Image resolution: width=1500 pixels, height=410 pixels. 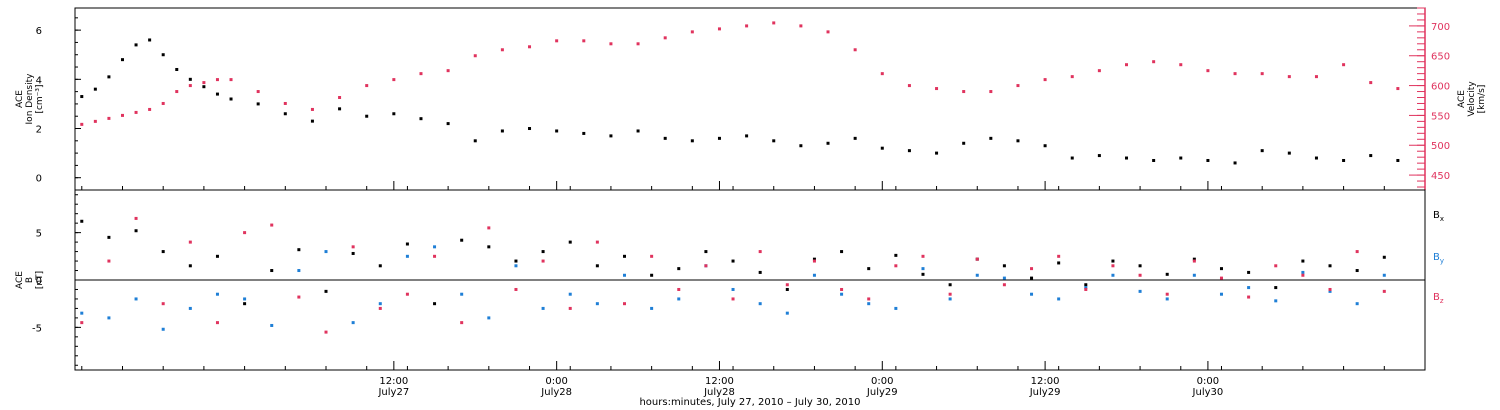 I want to click on legend-by: By, so click(x=1438, y=258).